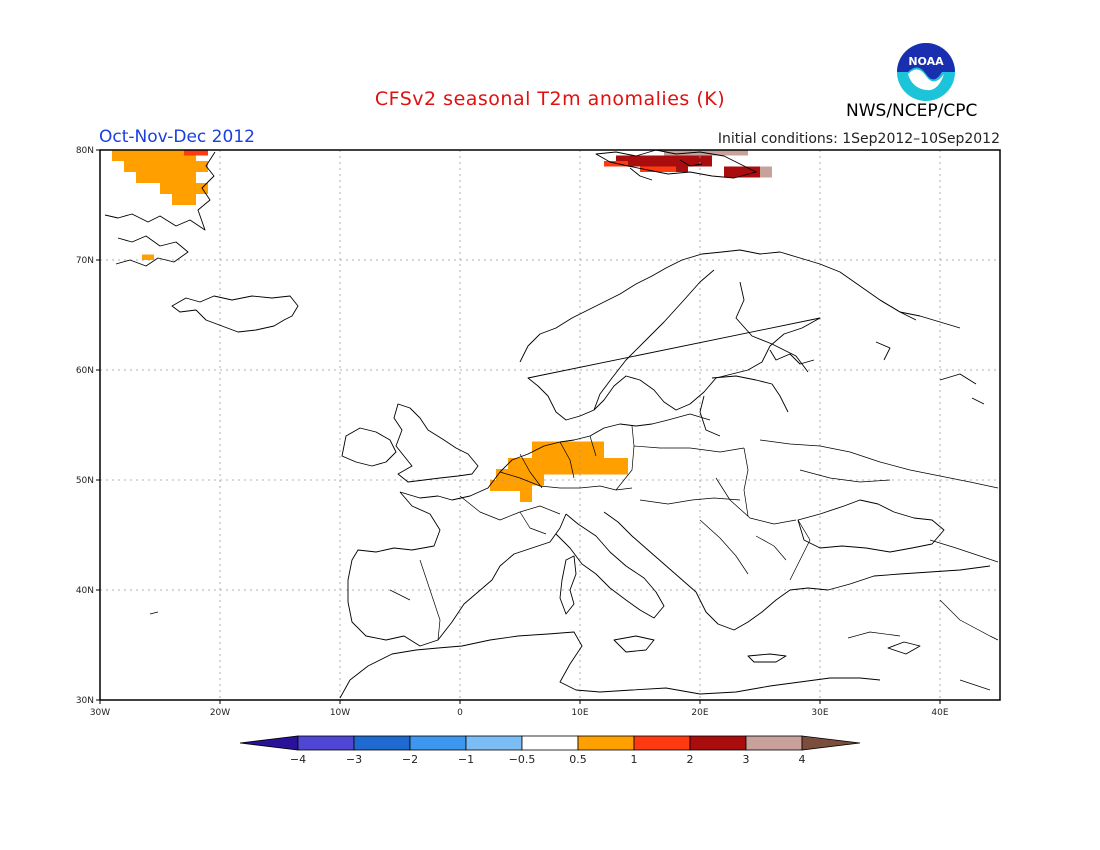 The image size is (1100, 850). Describe the element at coordinates (802, 759) in the screenshot. I see `colorbar-label: 4` at that location.